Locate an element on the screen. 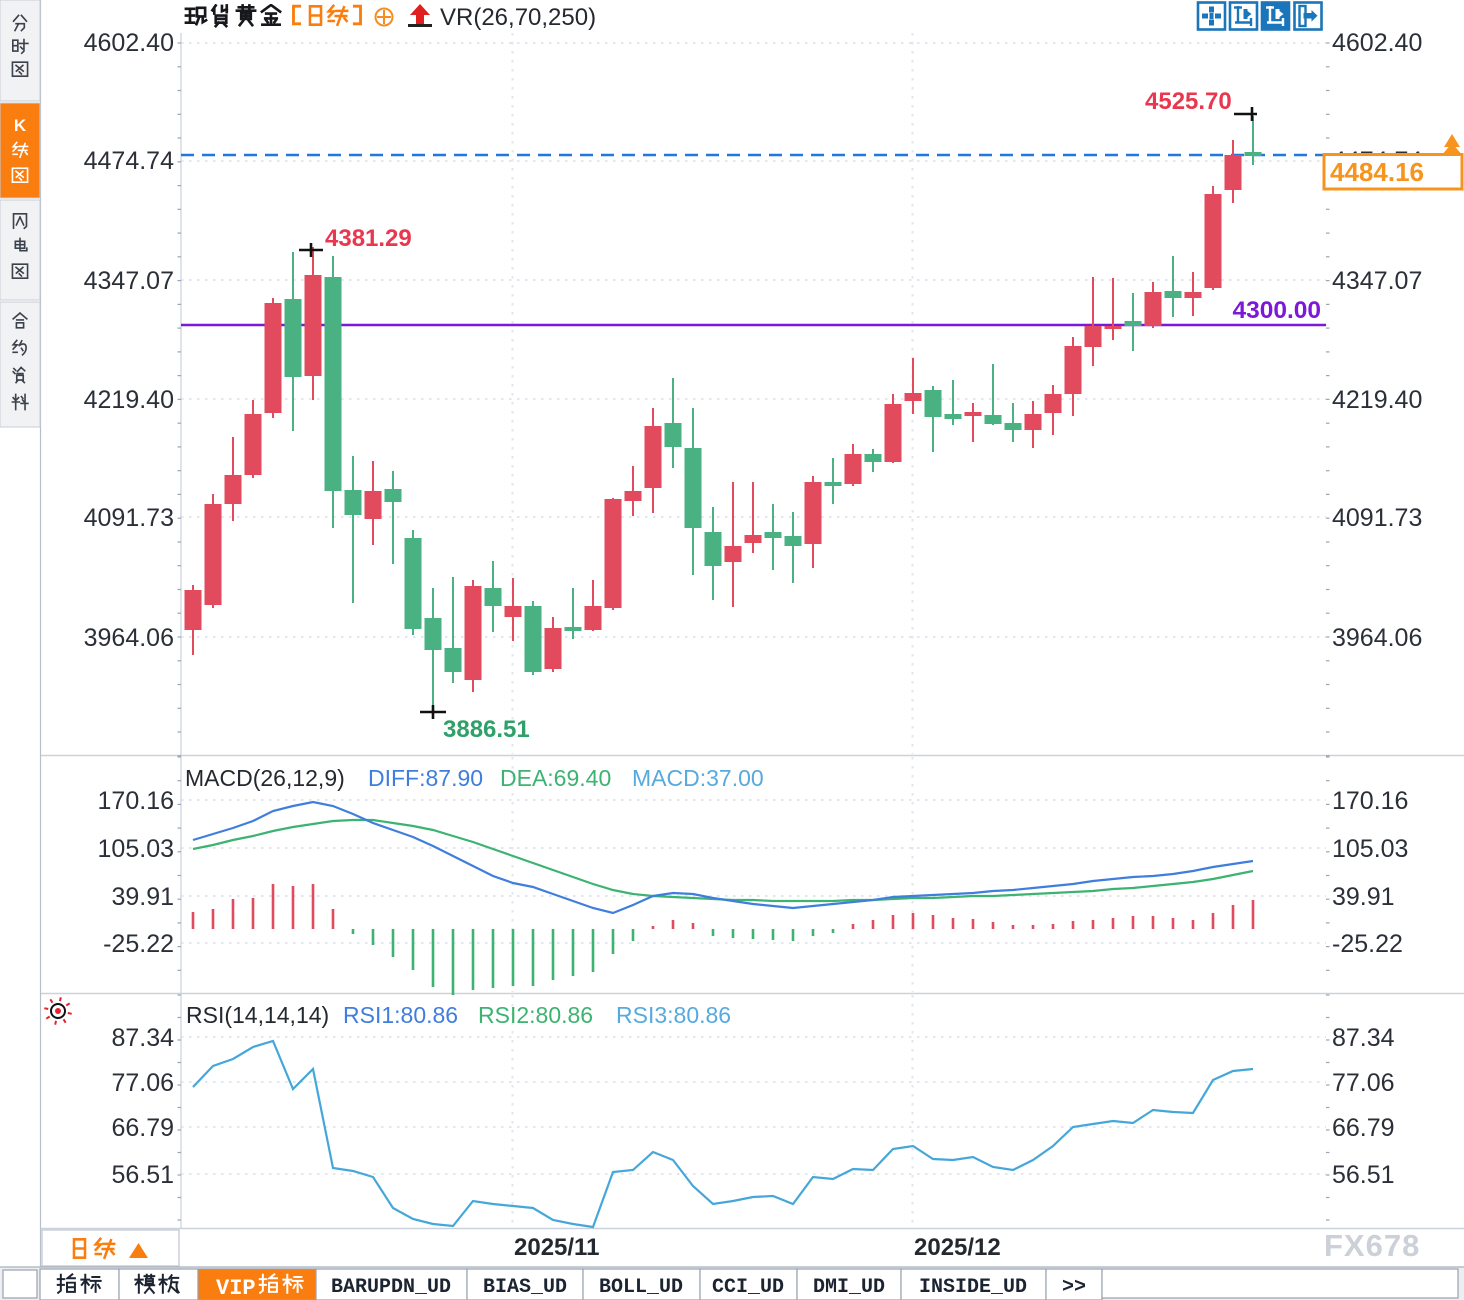  svg-text: DMI_UD is located at coordinates (849, 1287).